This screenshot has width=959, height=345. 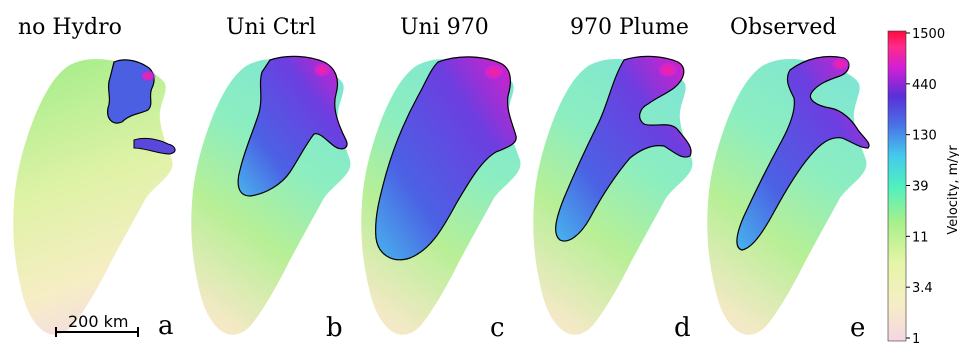 I want to click on panel-letter-a: a, so click(x=166, y=326).